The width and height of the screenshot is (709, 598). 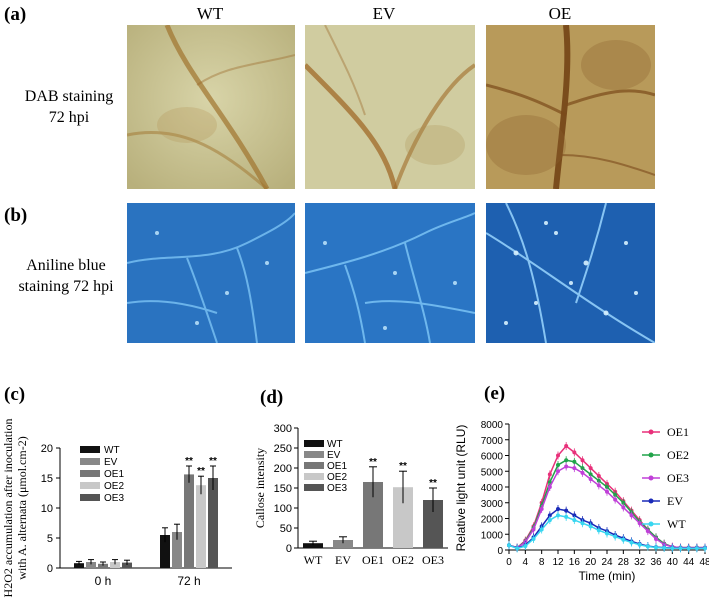 What do you see at coordinates (678, 478) in the screenshot?
I see `legend-label-e: OE3` at bounding box center [678, 478].